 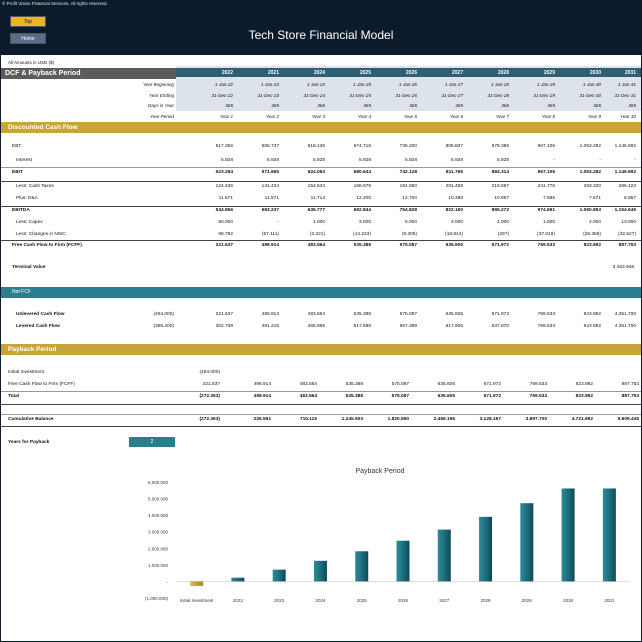 I want to click on dcf-cell: 1.145.692, so click(x=625, y=172).